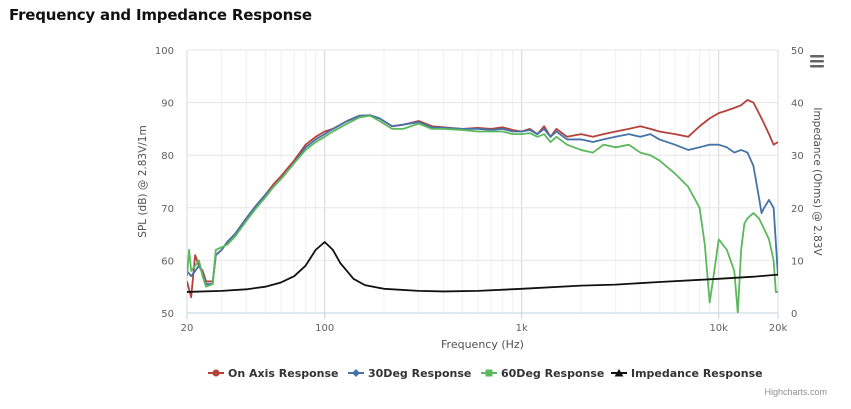 This screenshot has width=851, height=409. What do you see at coordinates (778, 328) in the screenshot?
I see `x-tick-label: 20k` at bounding box center [778, 328].